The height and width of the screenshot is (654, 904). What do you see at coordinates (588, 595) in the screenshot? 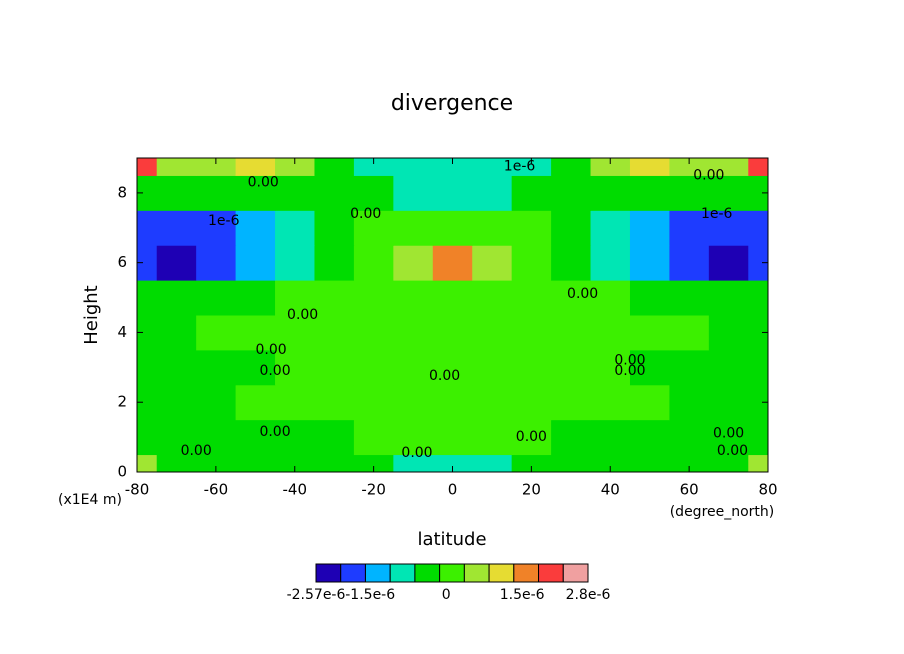
I see `colorbar-label: 2.8e-6` at bounding box center [588, 595].